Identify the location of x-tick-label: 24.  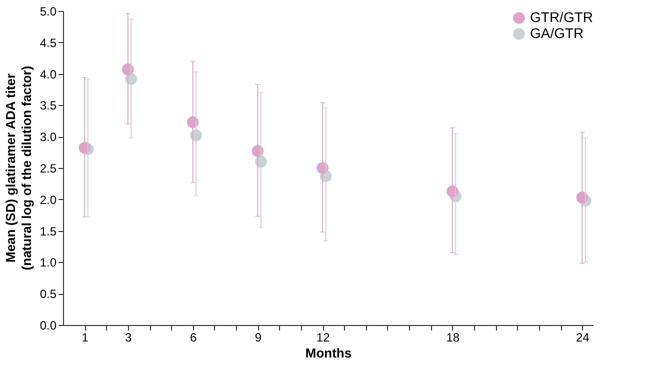
(583, 337).